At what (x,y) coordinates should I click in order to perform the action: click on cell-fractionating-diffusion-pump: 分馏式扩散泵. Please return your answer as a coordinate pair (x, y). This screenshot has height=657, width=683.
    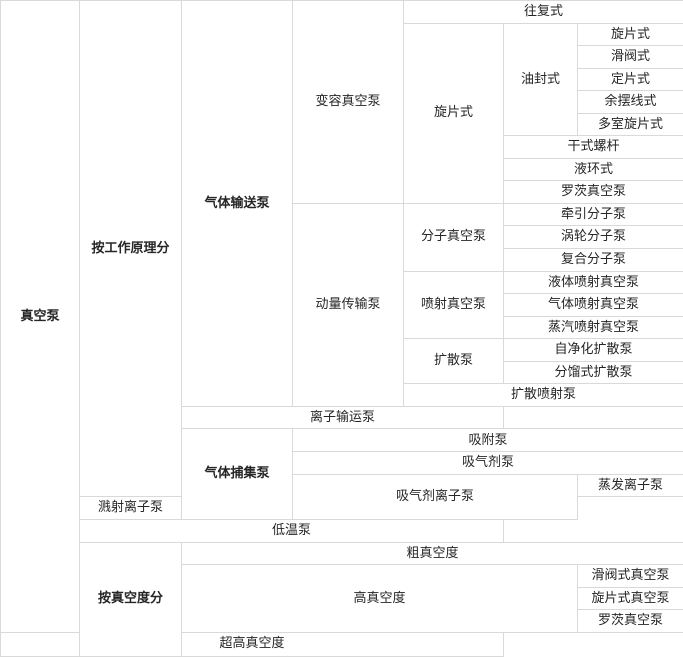
    Looking at the image, I should click on (593, 372).